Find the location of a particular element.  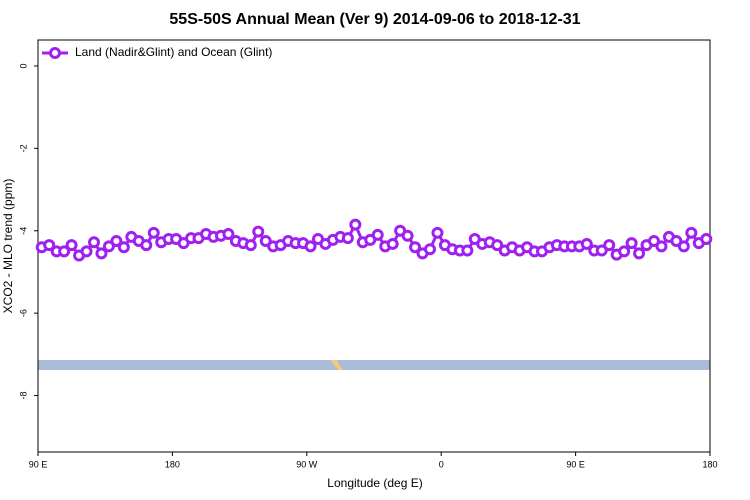

legend: Land (Nadir&Glint) and Ocean (Glint) is located at coordinates (157, 52).